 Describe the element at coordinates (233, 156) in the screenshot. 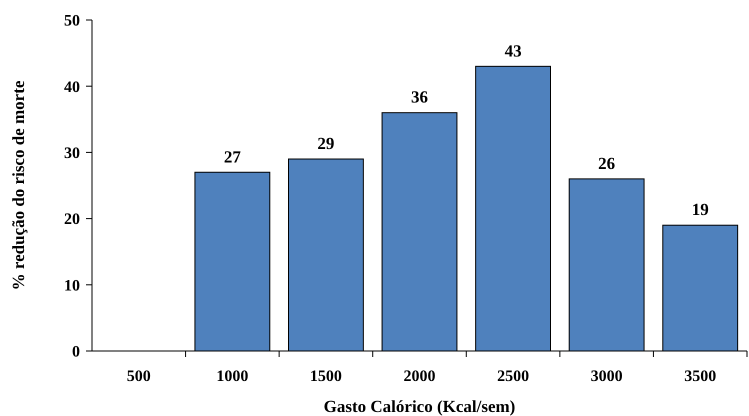

I see `data-label: 27` at that location.